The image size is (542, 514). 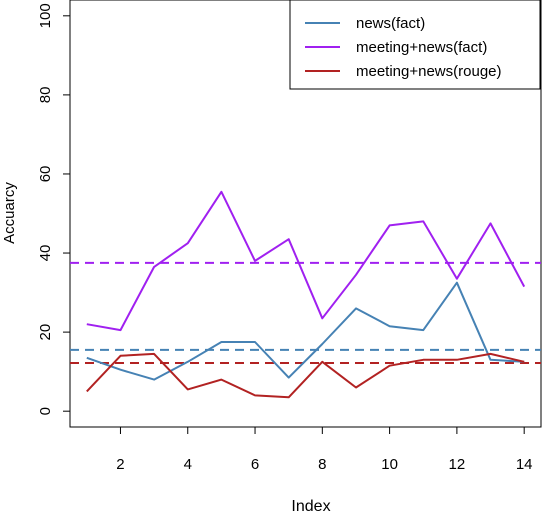 What do you see at coordinates (45, 332) in the screenshot?
I see `y-tick-label: 20` at bounding box center [45, 332].